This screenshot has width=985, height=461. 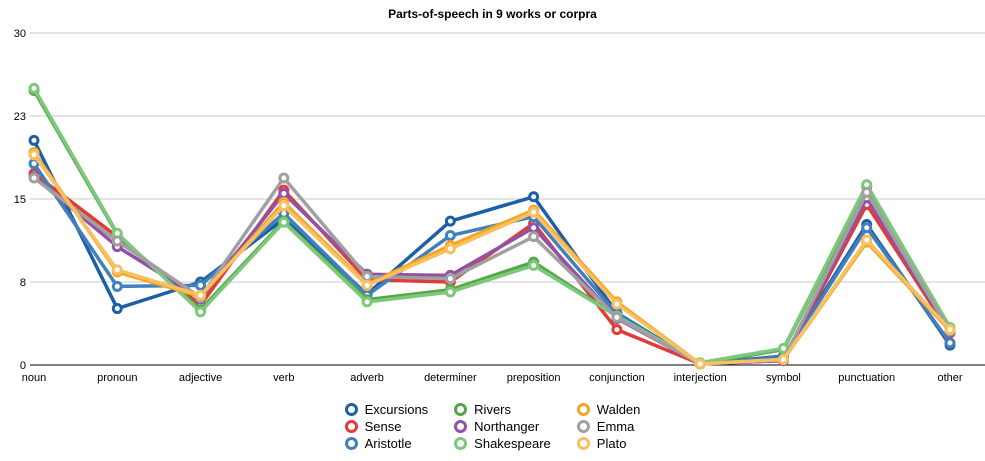 What do you see at coordinates (367, 302) in the screenshot?
I see `data-point-shakespeare-adverb` at bounding box center [367, 302].